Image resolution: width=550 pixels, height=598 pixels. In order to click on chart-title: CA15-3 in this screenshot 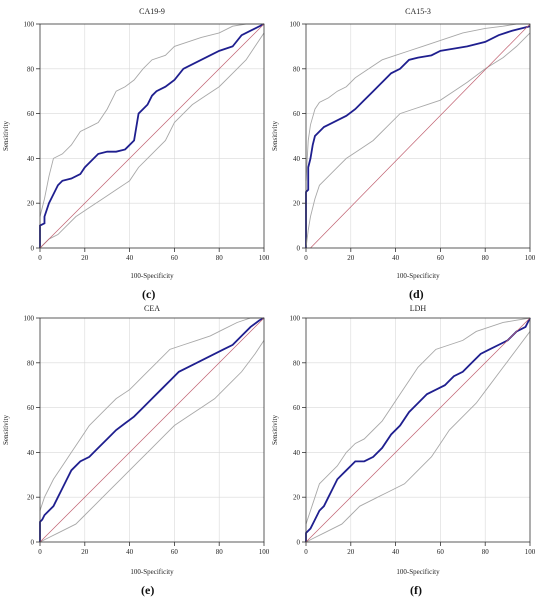, I will do `click(418, 11)`.